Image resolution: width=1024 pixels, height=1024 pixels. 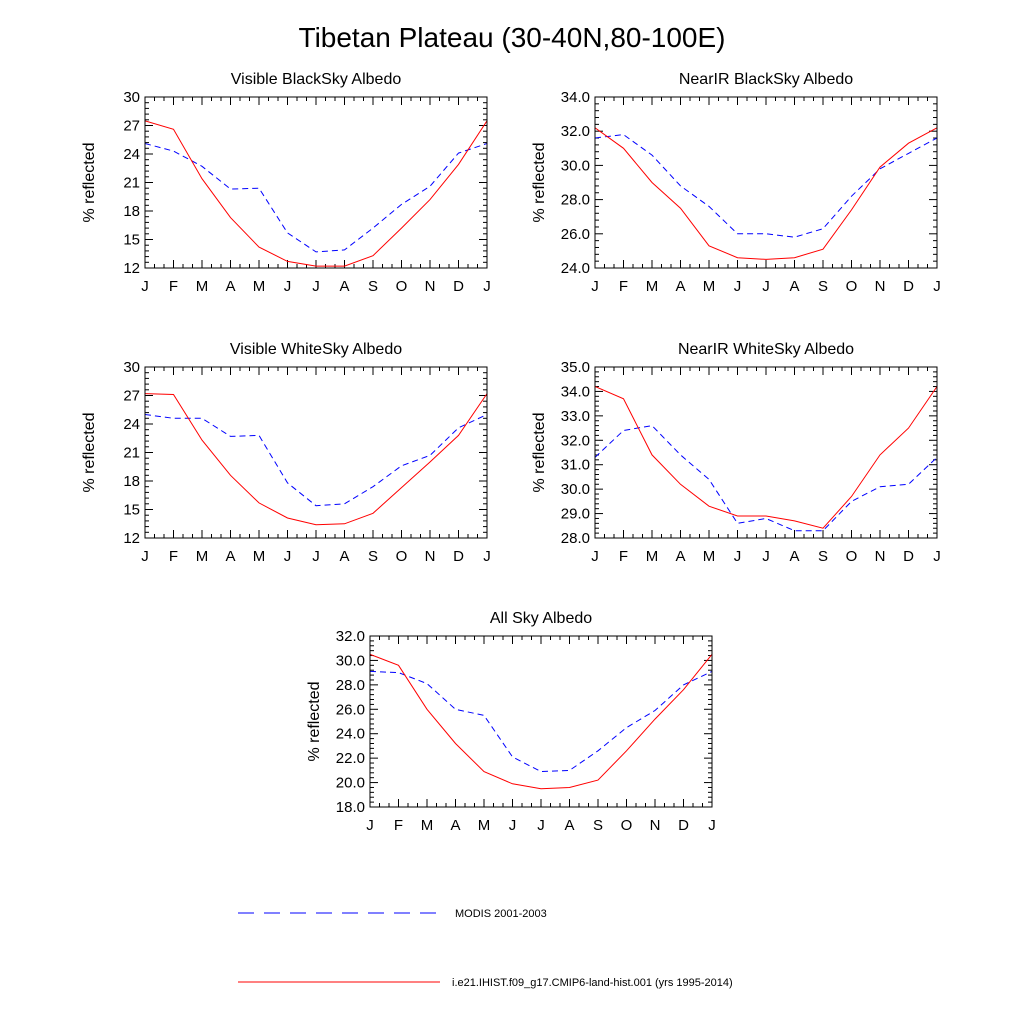 What do you see at coordinates (392, 914) in the screenshot?
I see `legend-item: MODIS 2001-2003` at bounding box center [392, 914].